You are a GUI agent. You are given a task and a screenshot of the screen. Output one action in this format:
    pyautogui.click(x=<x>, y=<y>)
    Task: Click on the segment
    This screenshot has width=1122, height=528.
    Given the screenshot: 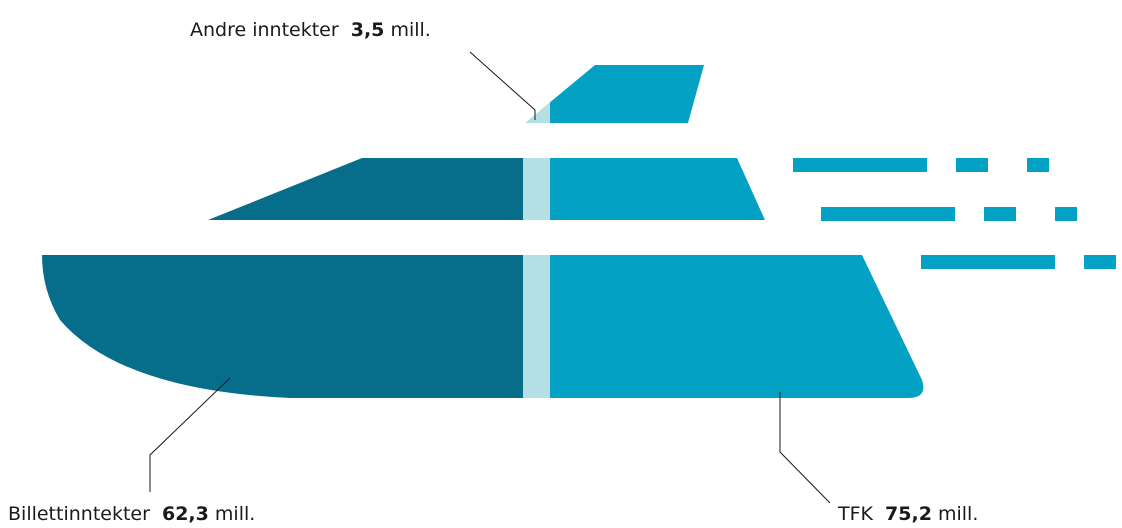 What is the action you would take?
    pyautogui.click(x=537, y=231)
    